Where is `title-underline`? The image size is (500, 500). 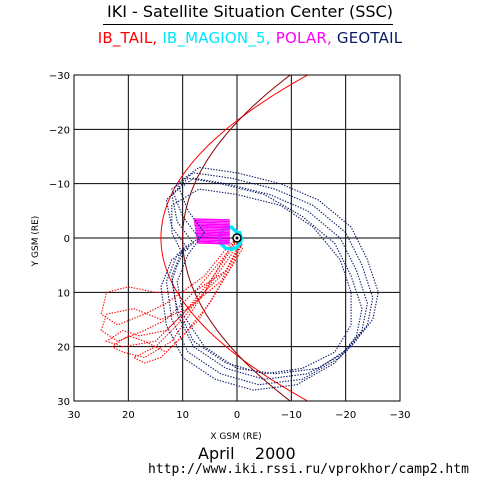 title-underline is located at coordinates (248, 24).